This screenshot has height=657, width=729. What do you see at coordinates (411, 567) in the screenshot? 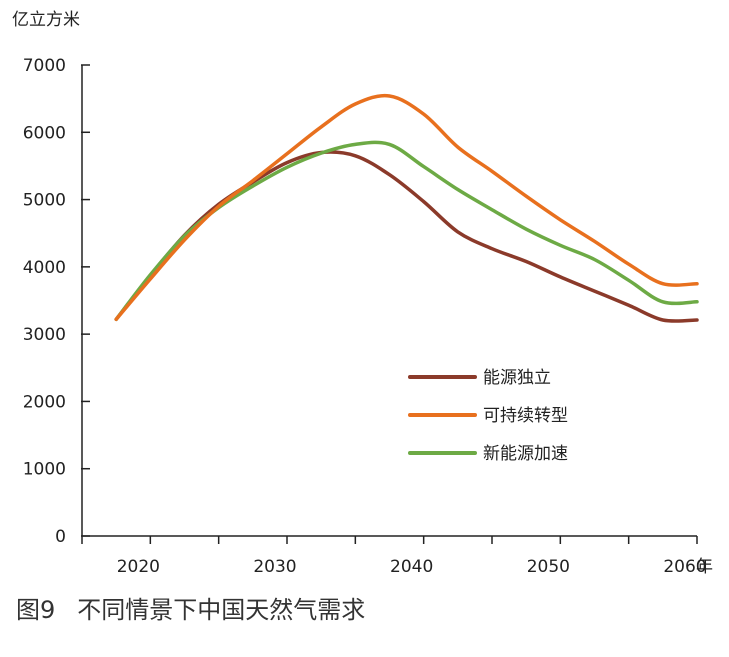
I see `x-tick-label: 2040` at bounding box center [411, 567].